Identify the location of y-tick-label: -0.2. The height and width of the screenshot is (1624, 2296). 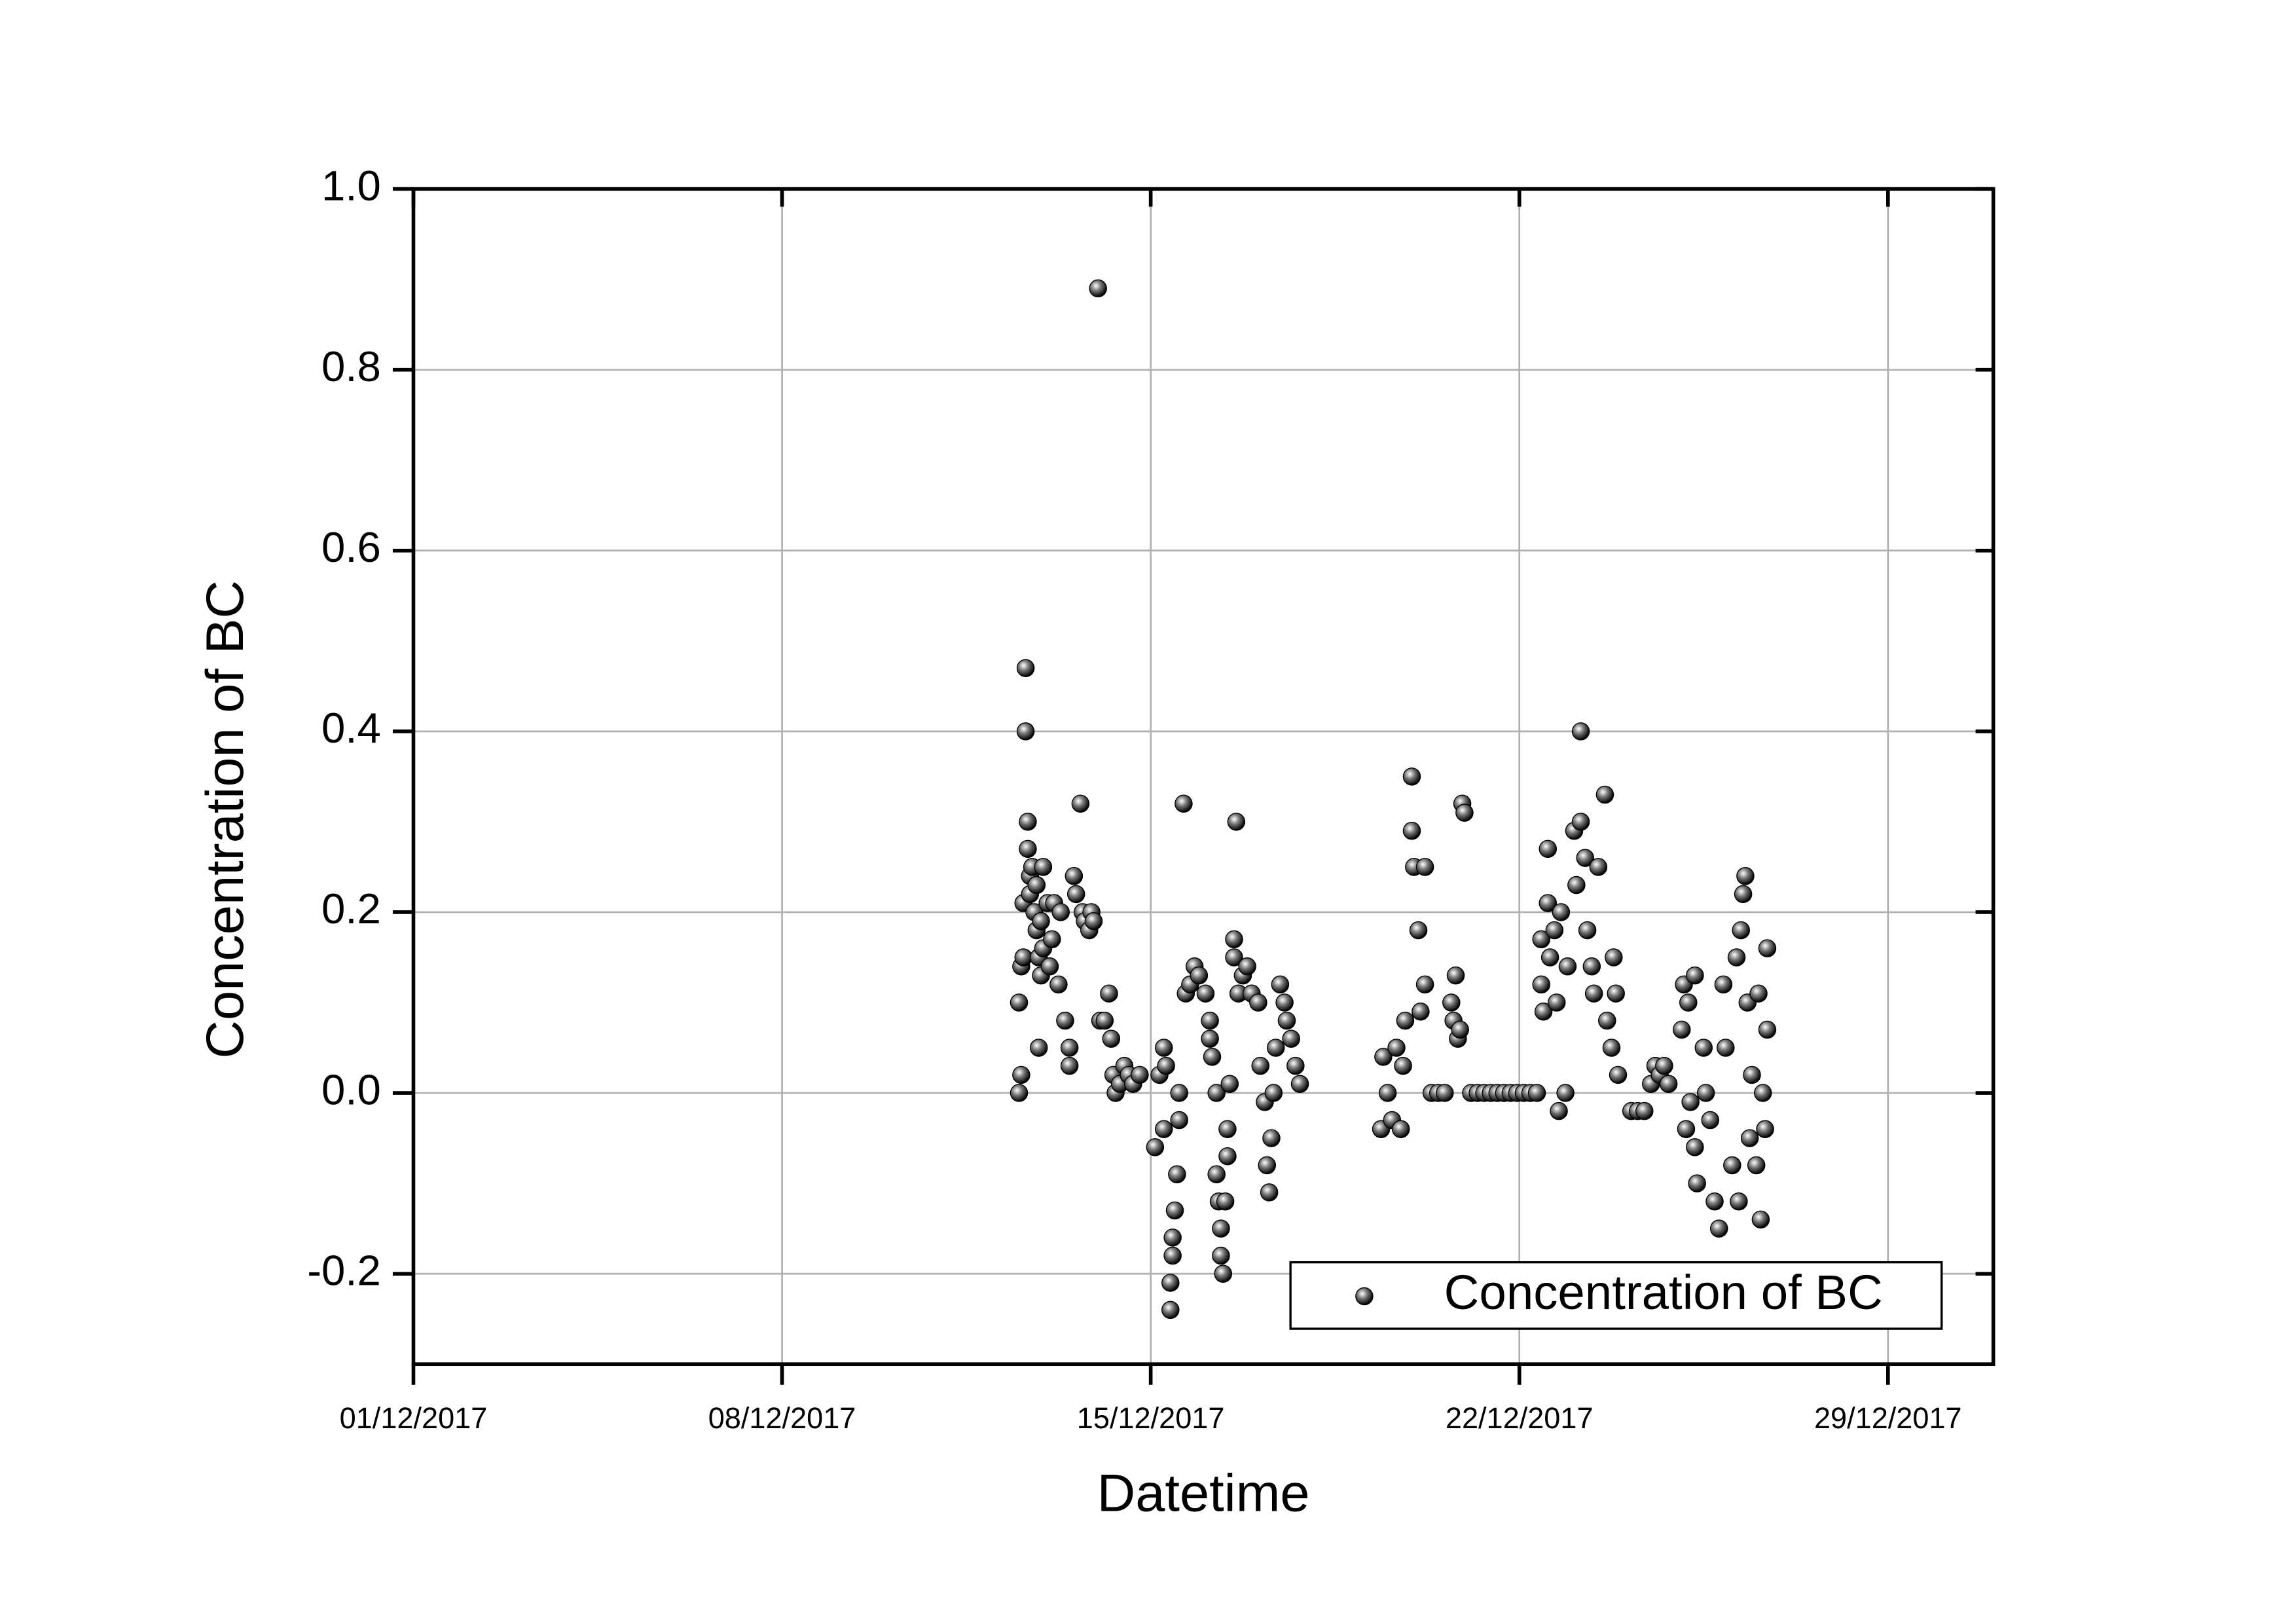
(344, 1270).